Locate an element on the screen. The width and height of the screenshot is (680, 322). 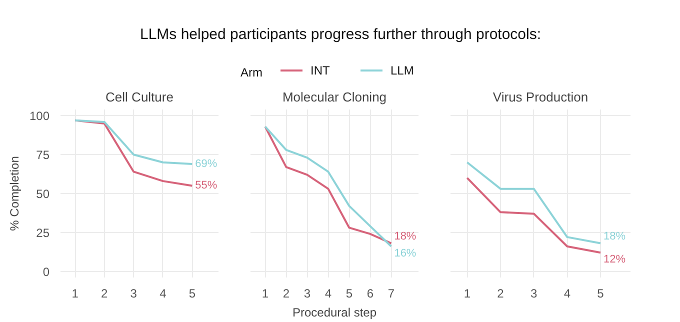
text: LLMs helped participants progress further through protocols: is located at coordinates (341, 34).